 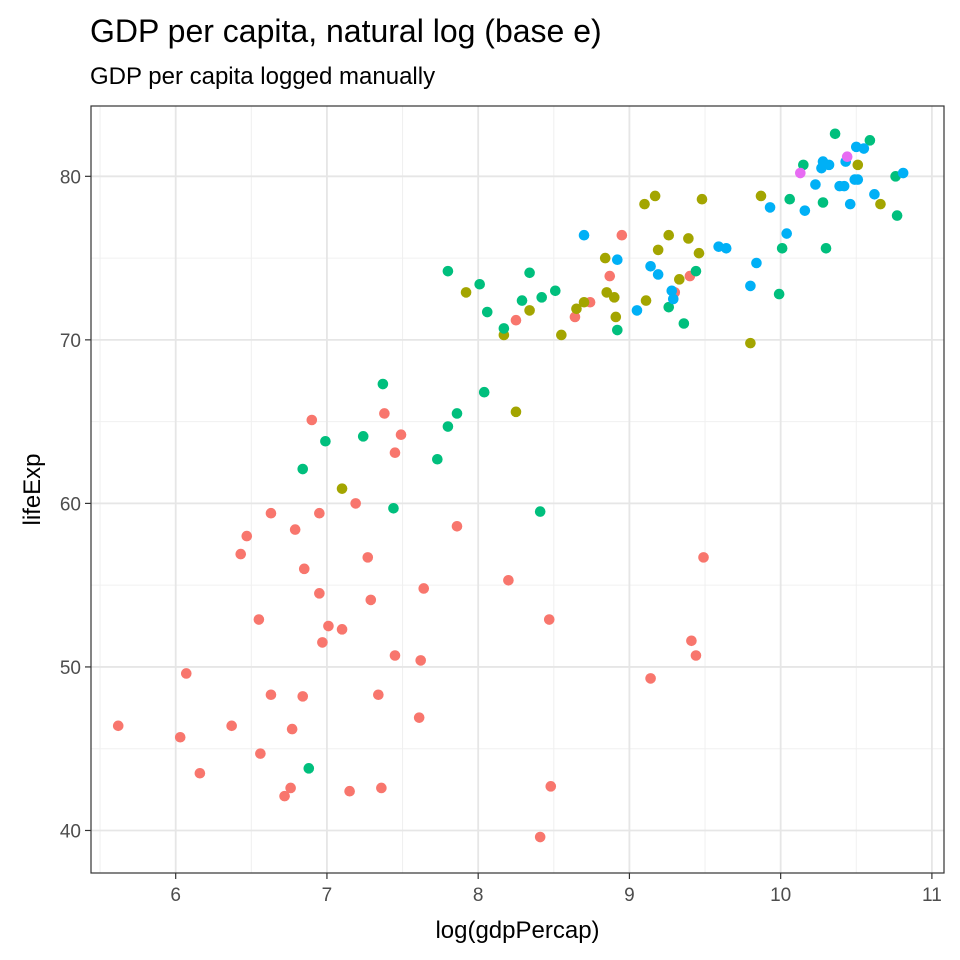 What do you see at coordinates (932, 895) in the screenshot?
I see `x-tick-label: 11` at bounding box center [932, 895].